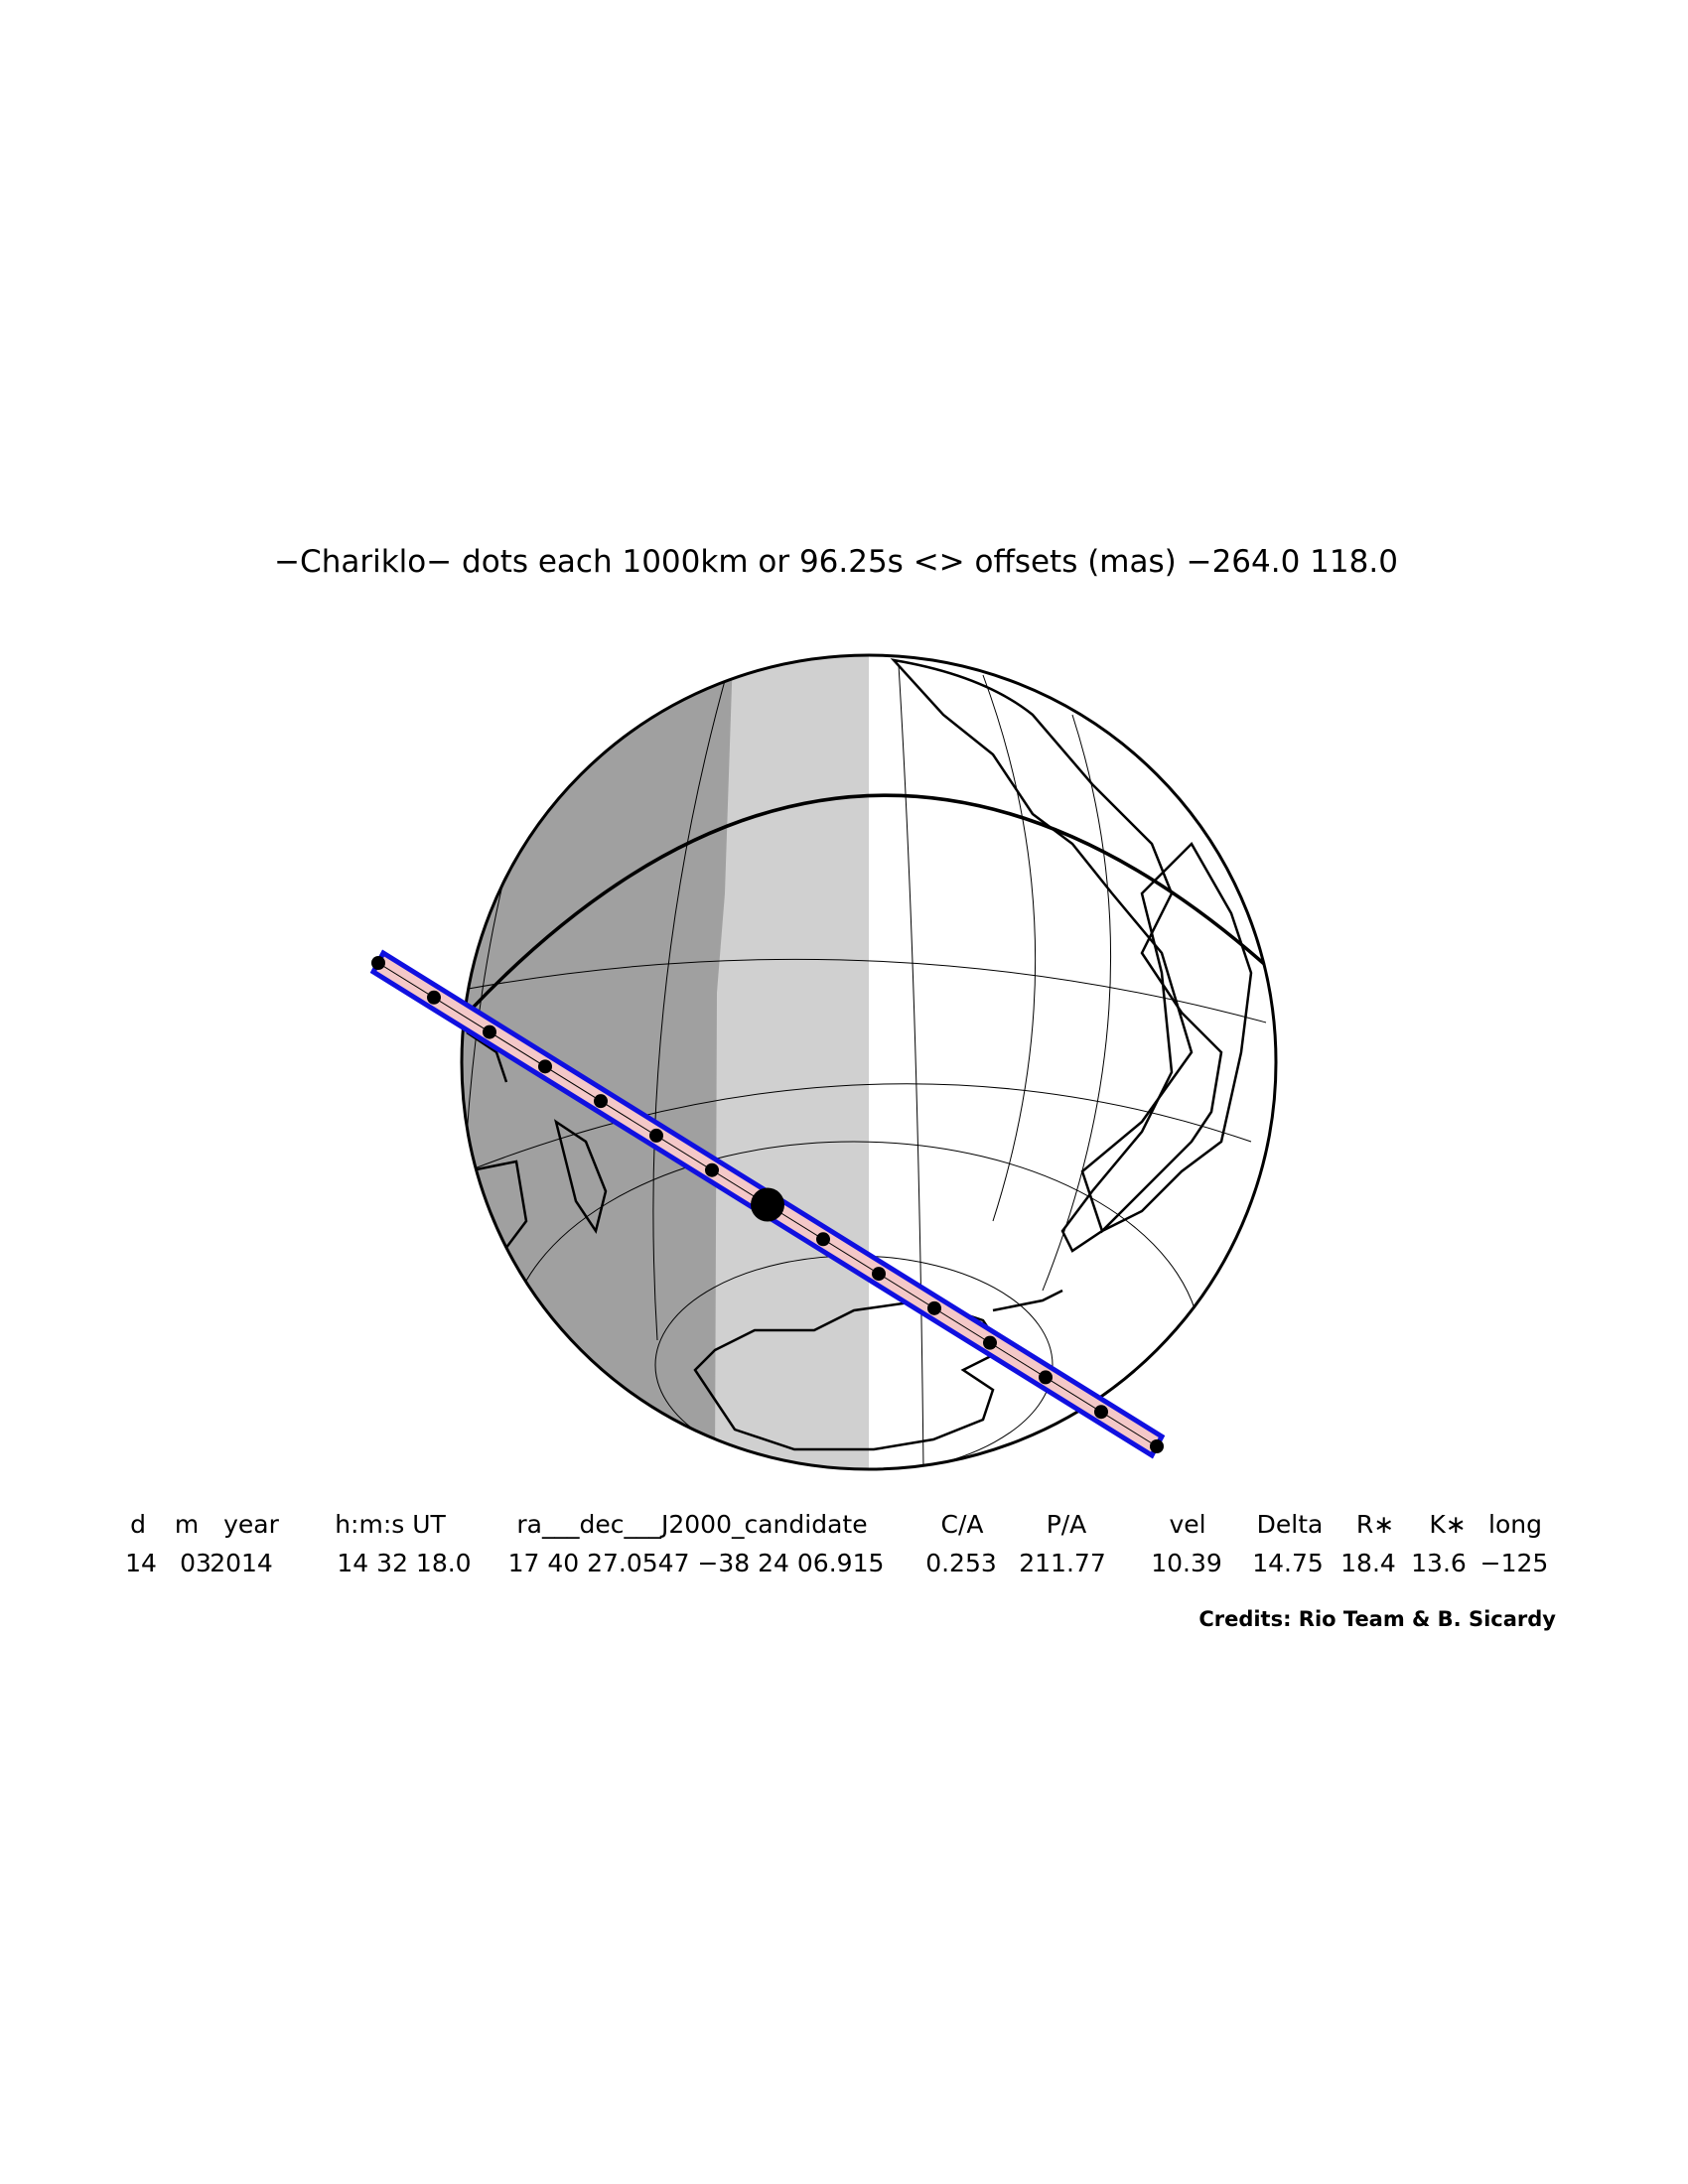 The height and width of the screenshot is (2184, 1688). I want to click on column-header: R∗, so click(1375, 1524).